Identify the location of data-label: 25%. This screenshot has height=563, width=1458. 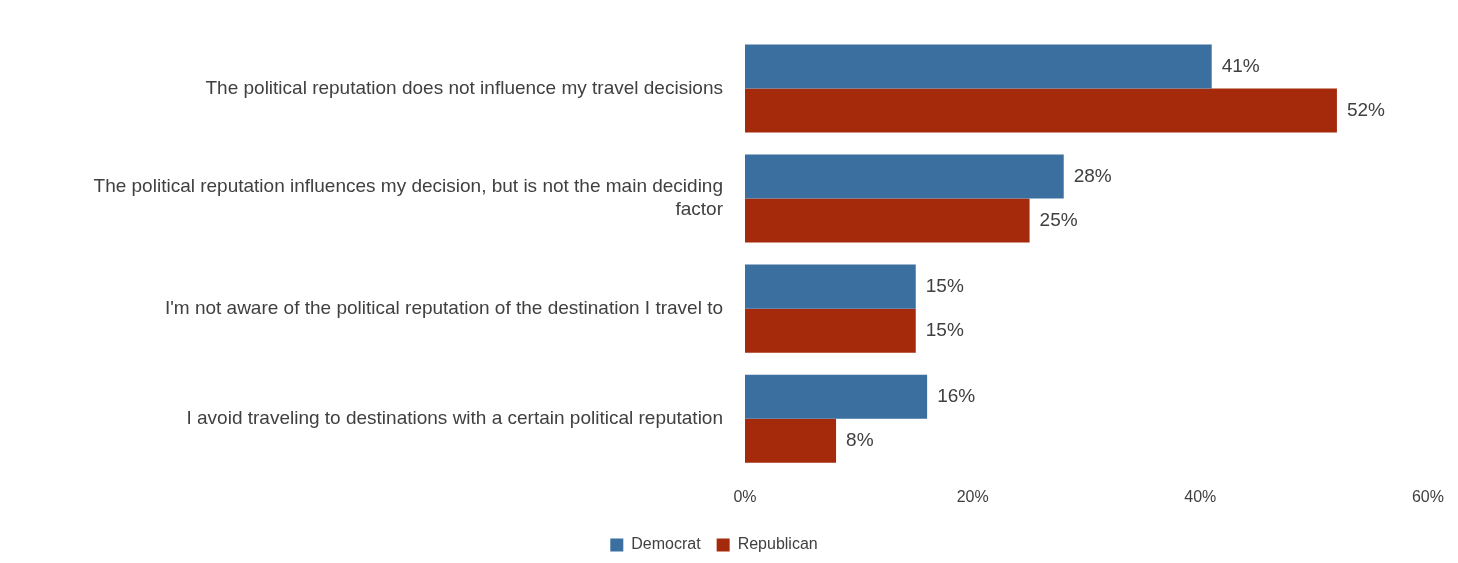
(1058, 219).